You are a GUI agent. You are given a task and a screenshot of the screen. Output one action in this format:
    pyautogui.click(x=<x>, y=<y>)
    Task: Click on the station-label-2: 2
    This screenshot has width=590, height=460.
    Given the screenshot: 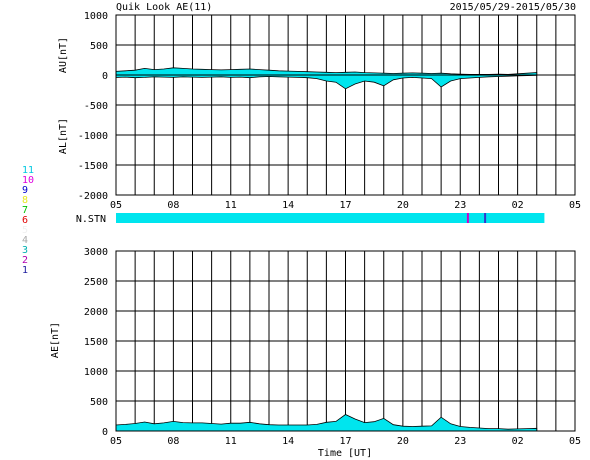 What is the action you would take?
    pyautogui.click(x=25, y=260)
    